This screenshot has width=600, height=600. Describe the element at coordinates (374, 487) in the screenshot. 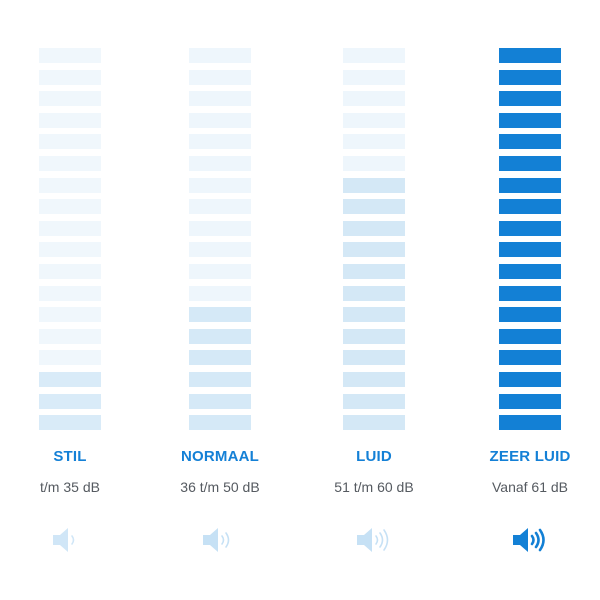

I see `level-range: 51 t/m 60 dB` at that location.